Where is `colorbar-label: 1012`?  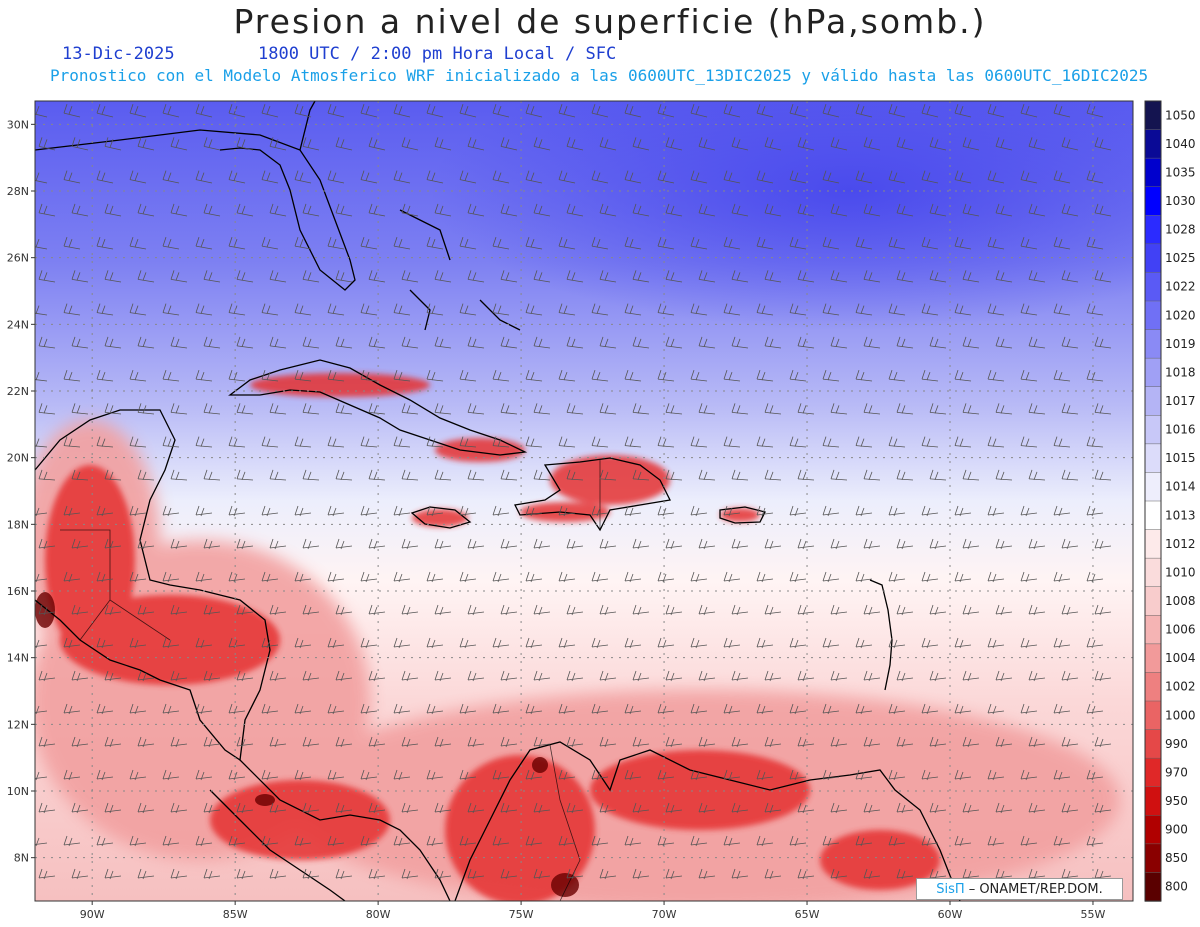 colorbar-label: 1012 is located at coordinates (1180, 544).